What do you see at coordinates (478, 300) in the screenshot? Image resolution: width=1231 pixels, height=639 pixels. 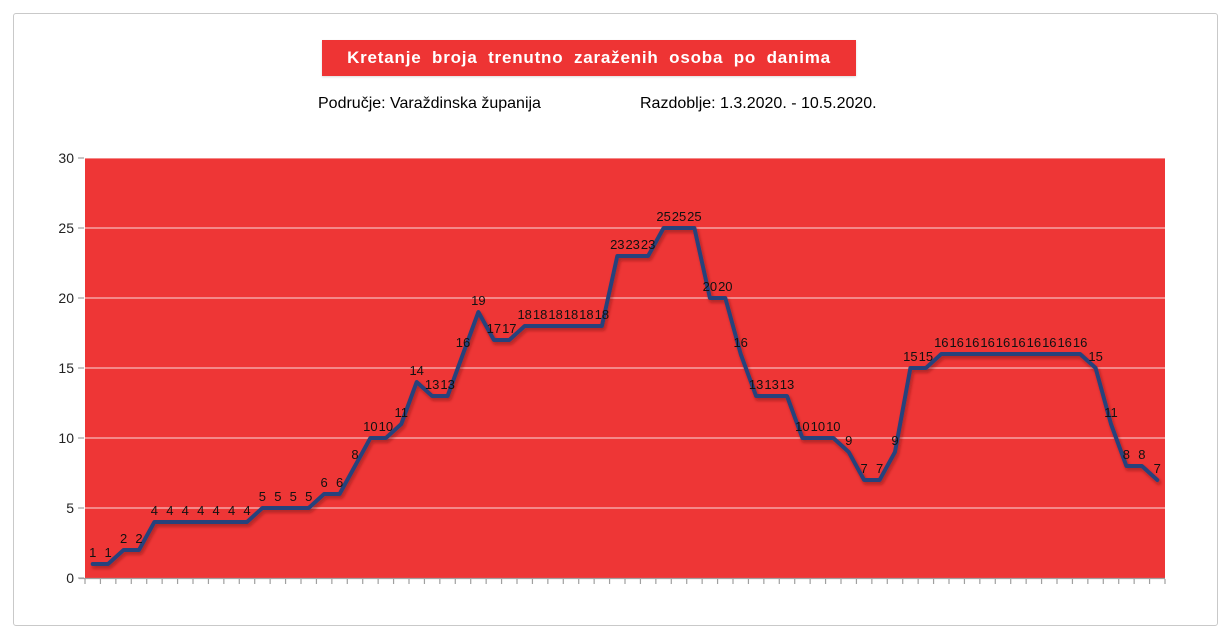 I see `data-point-label: 19` at bounding box center [478, 300].